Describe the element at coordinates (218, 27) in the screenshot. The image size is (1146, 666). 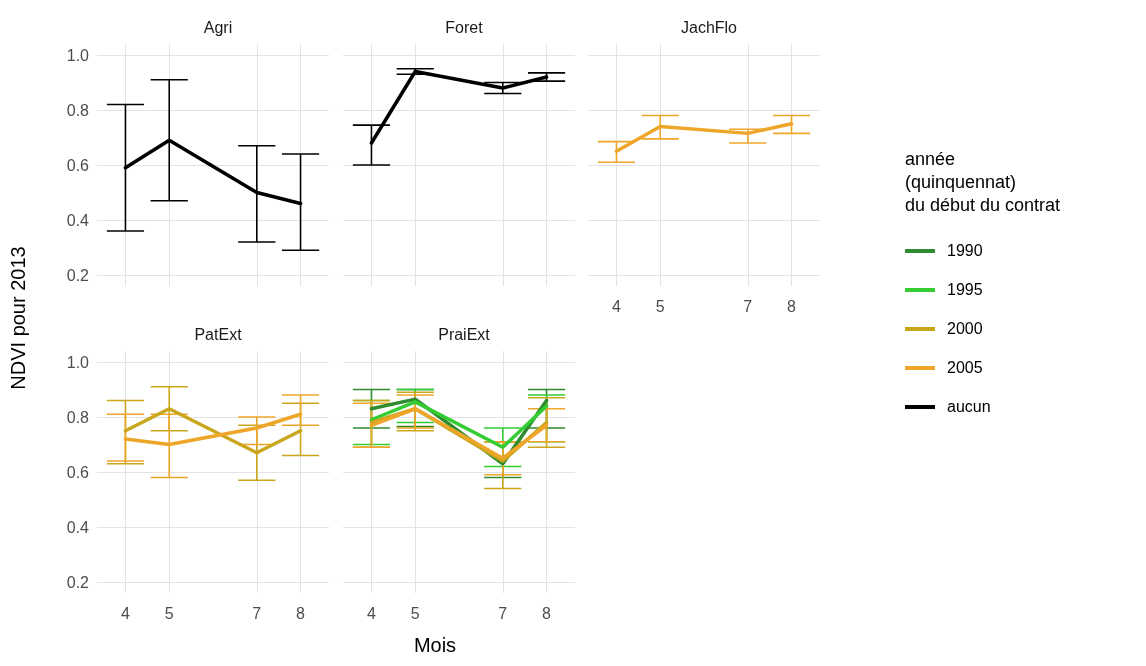
I see `chart-title: Agri` at that location.